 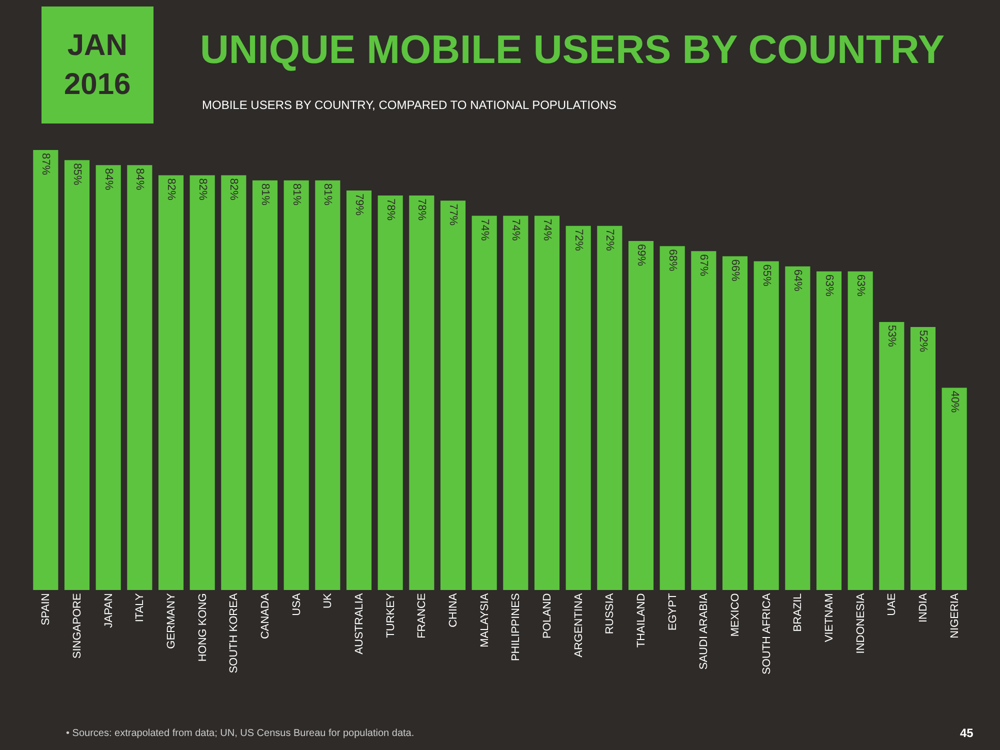 I want to click on text: 45, so click(x=967, y=733).